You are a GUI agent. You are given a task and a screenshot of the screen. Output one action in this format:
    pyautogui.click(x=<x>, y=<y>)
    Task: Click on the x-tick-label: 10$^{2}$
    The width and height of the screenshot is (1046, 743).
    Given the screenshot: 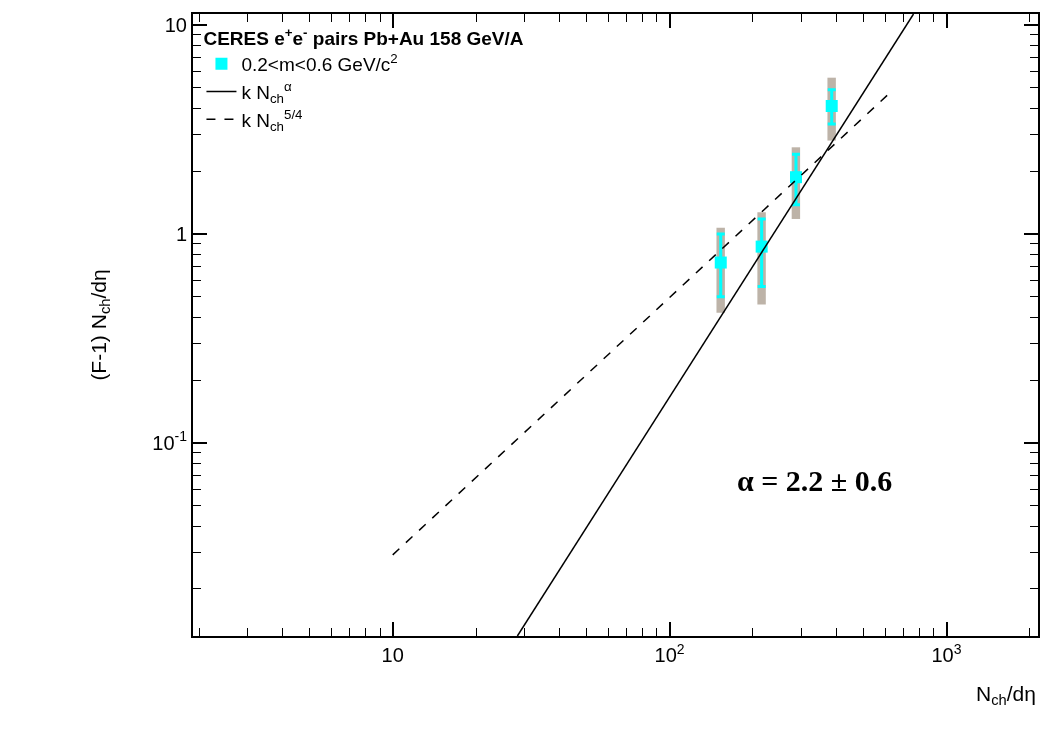 What is the action you would take?
    pyautogui.click(x=669, y=653)
    